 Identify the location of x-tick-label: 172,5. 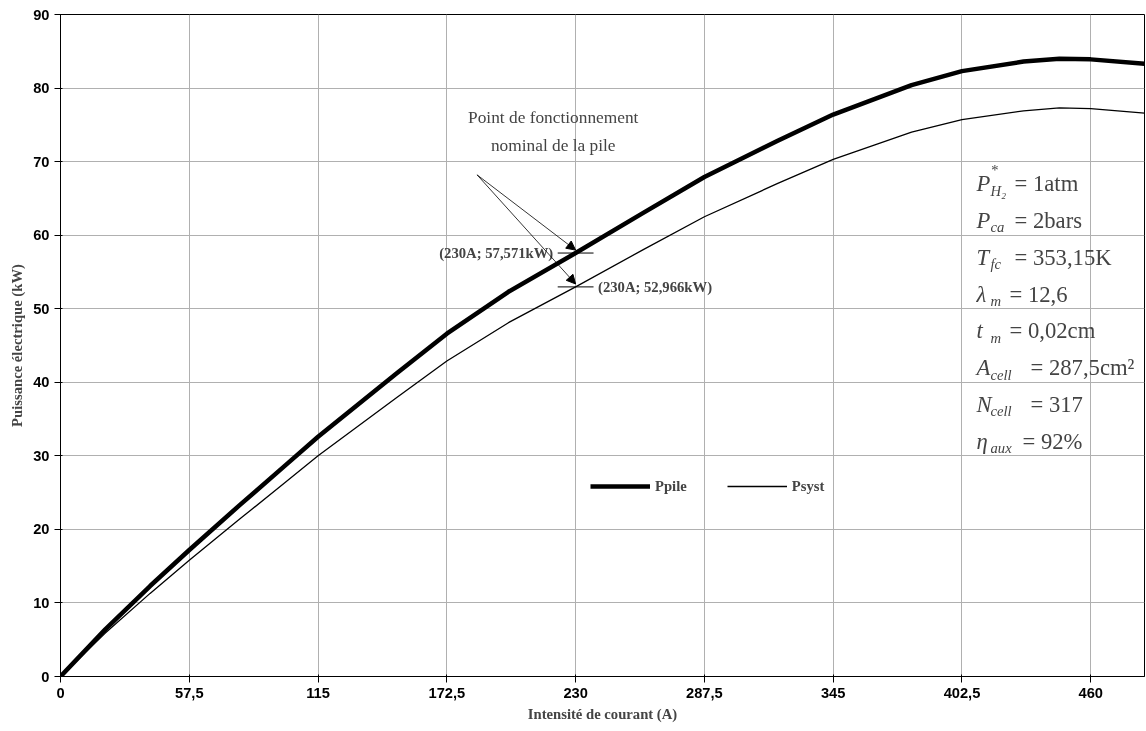
(447, 692).